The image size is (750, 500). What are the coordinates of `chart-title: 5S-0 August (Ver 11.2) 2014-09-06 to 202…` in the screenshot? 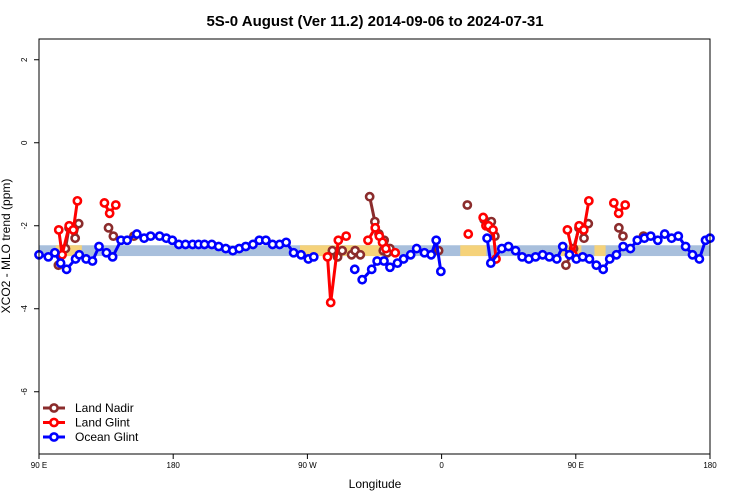 It's located at (374, 21).